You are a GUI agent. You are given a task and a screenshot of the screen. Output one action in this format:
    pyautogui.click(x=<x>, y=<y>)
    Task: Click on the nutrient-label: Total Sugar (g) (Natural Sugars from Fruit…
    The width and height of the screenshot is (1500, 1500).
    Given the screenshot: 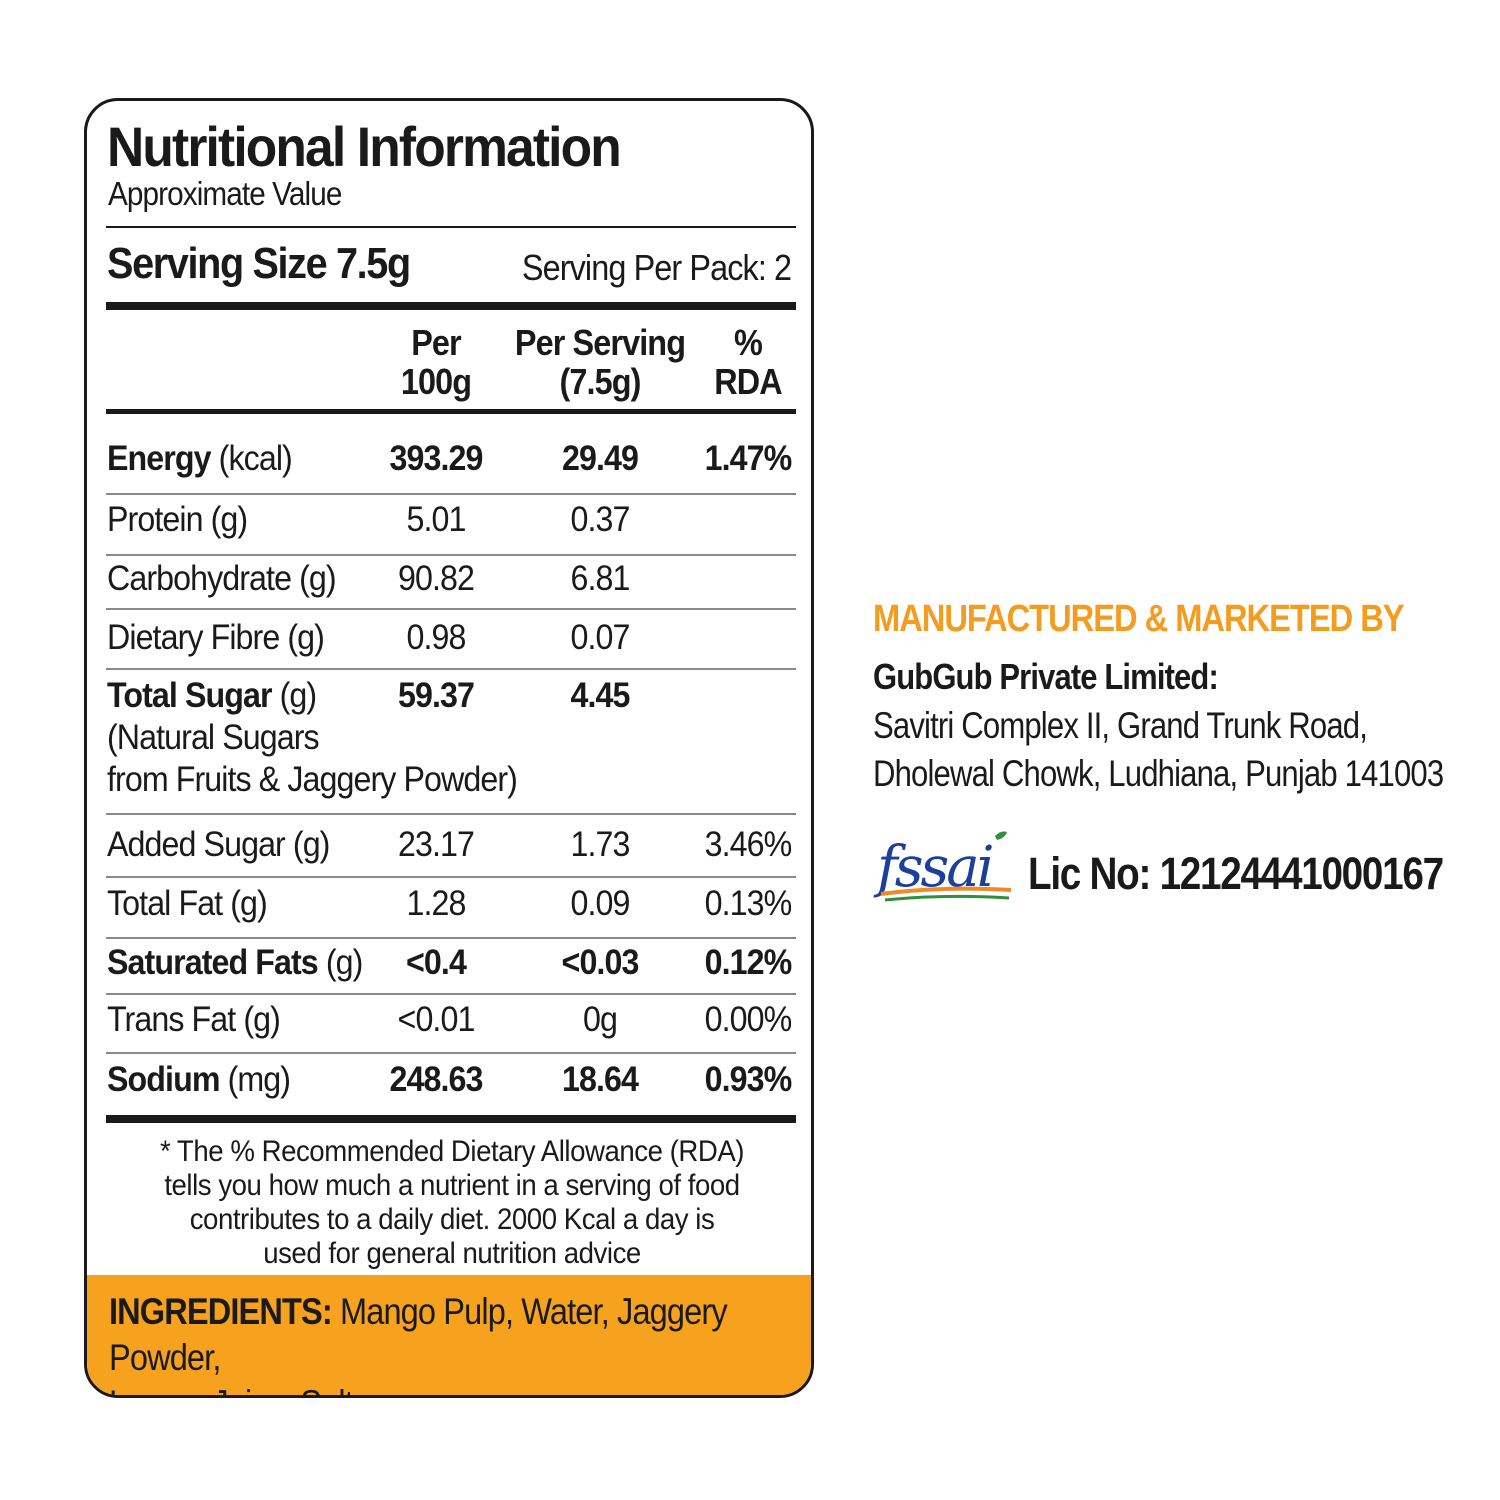 What is the action you would take?
    pyautogui.click(x=312, y=738)
    